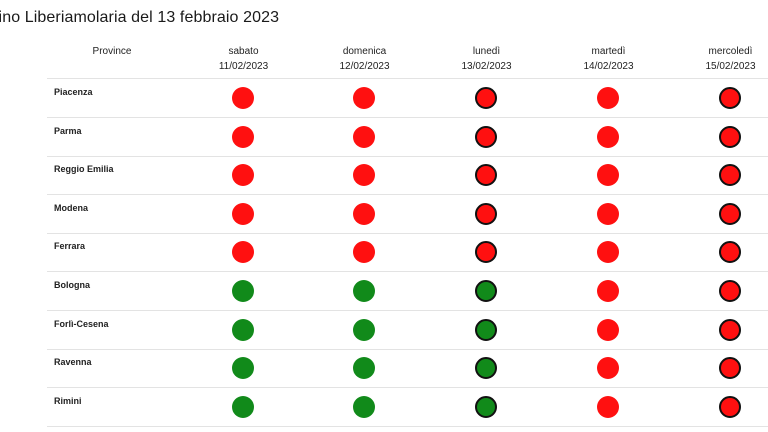 The width and height of the screenshot is (768, 432). What do you see at coordinates (608, 51) in the screenshot?
I see `day-name: martedì` at bounding box center [608, 51].